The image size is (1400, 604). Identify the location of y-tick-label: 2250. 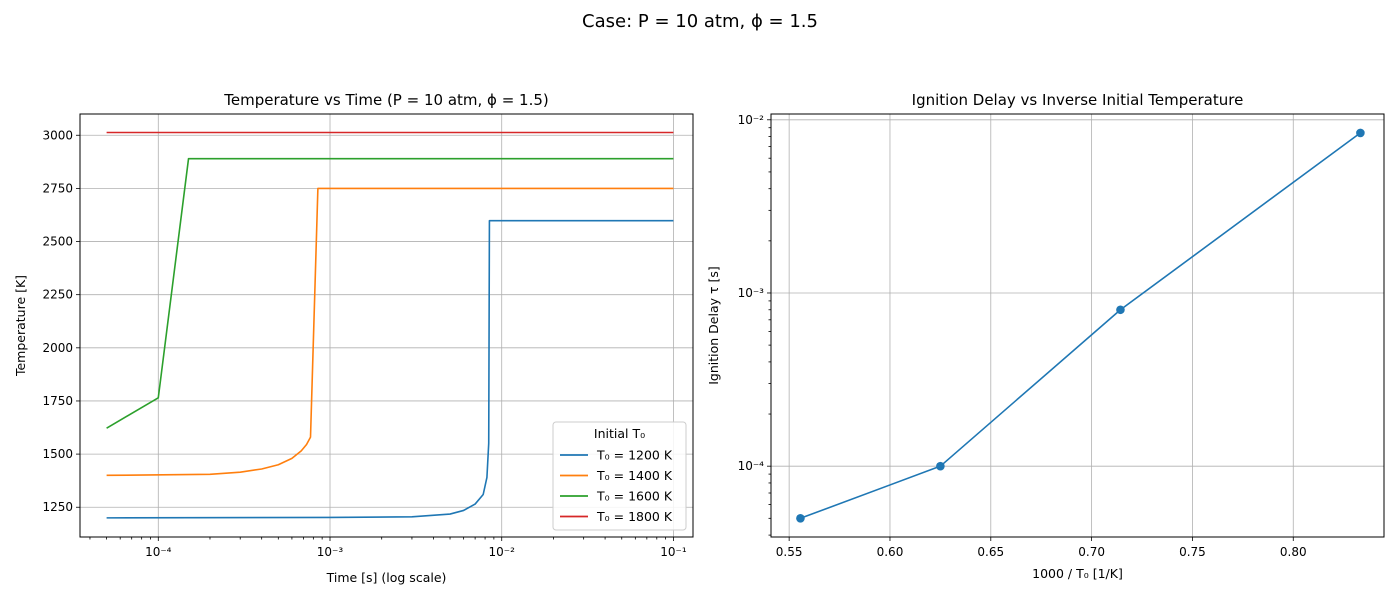
(57, 295).